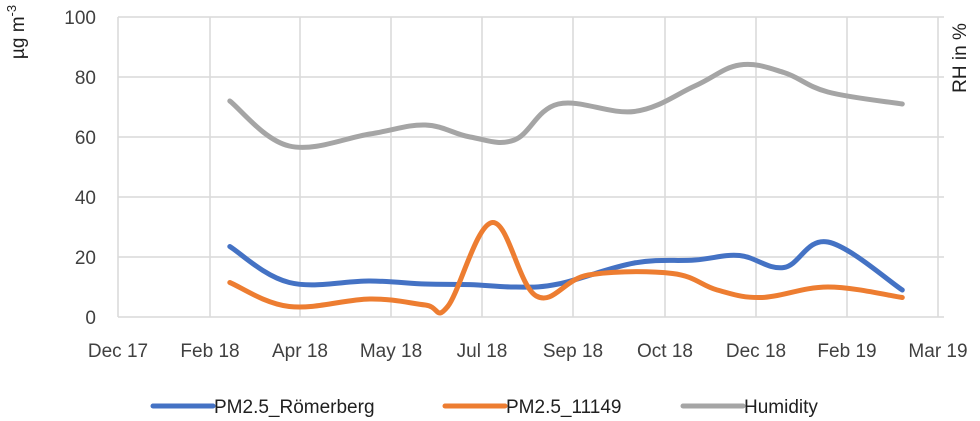 This screenshot has height=421, width=980. I want to click on x-tick-label: Sep 18, so click(573, 351).